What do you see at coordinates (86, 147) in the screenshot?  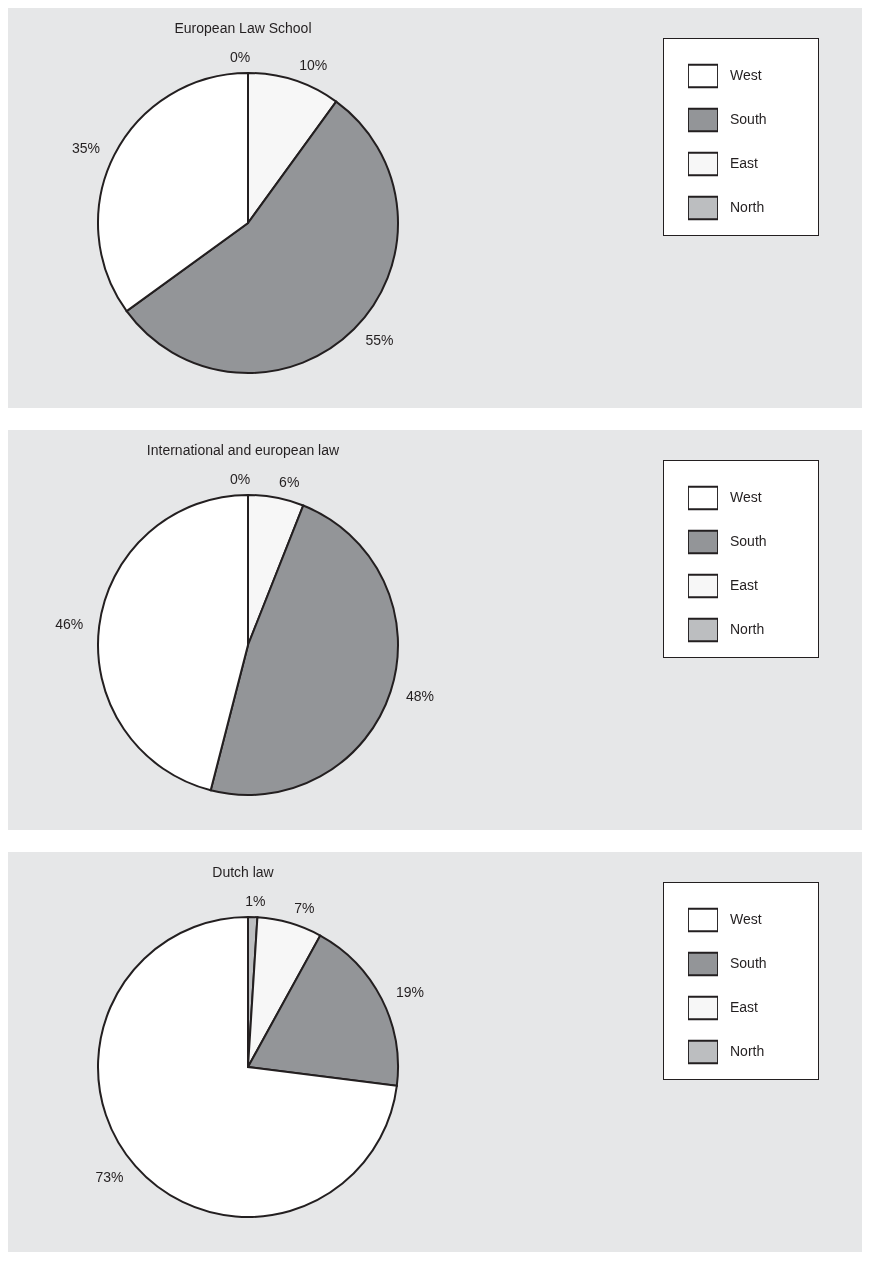 I see `data-label: 35%` at bounding box center [86, 147].